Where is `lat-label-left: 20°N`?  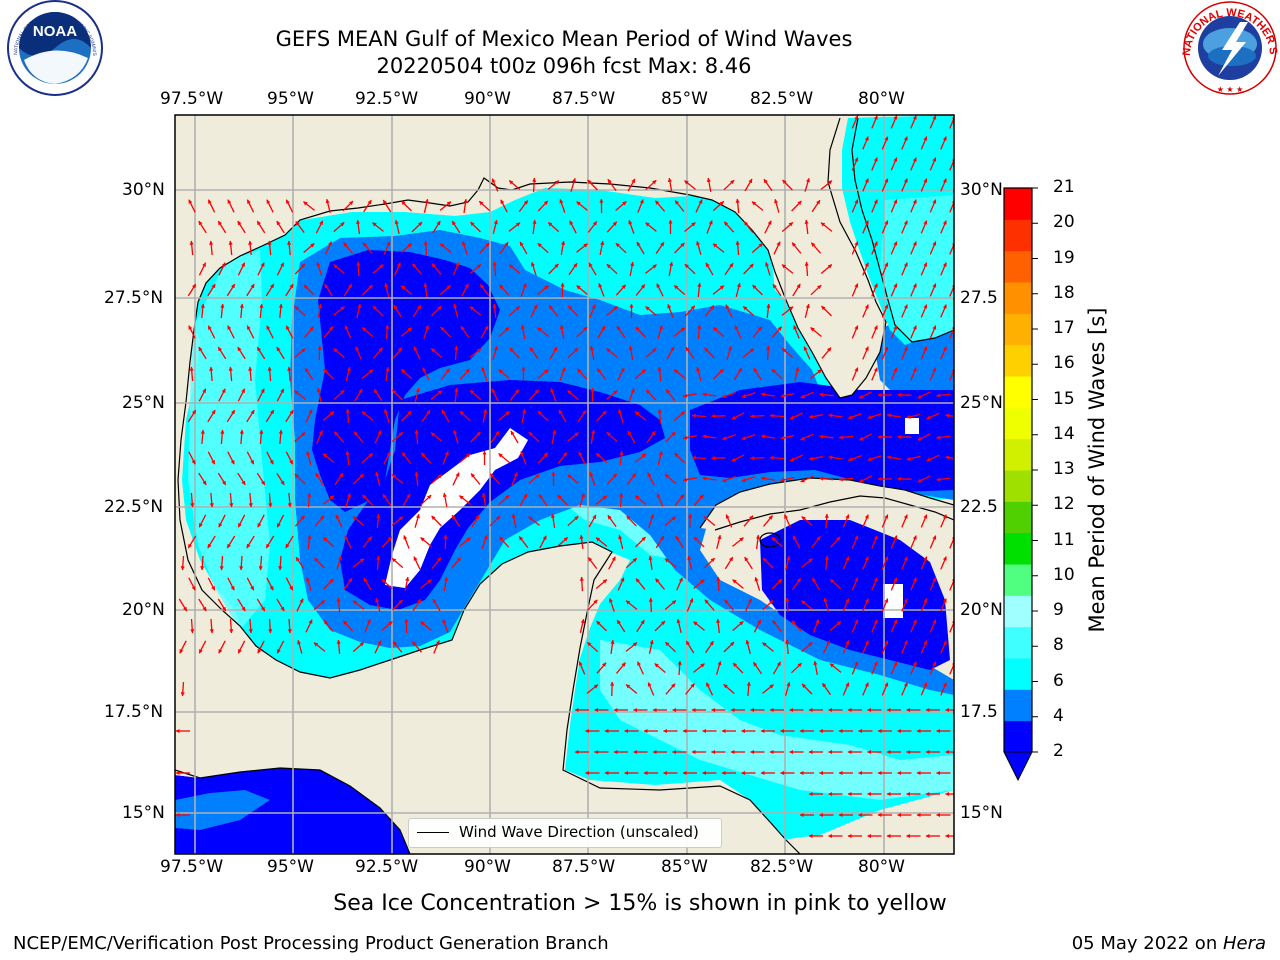
lat-label-left: 20°N is located at coordinates (143, 610).